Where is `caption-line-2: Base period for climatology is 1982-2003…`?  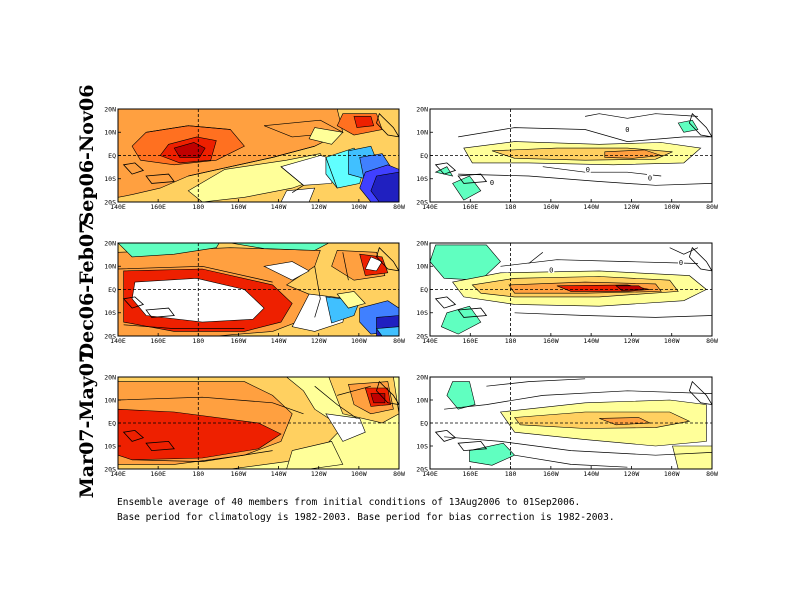
caption-line-2: Base period for climatology is 1982-2003… is located at coordinates (366, 517).